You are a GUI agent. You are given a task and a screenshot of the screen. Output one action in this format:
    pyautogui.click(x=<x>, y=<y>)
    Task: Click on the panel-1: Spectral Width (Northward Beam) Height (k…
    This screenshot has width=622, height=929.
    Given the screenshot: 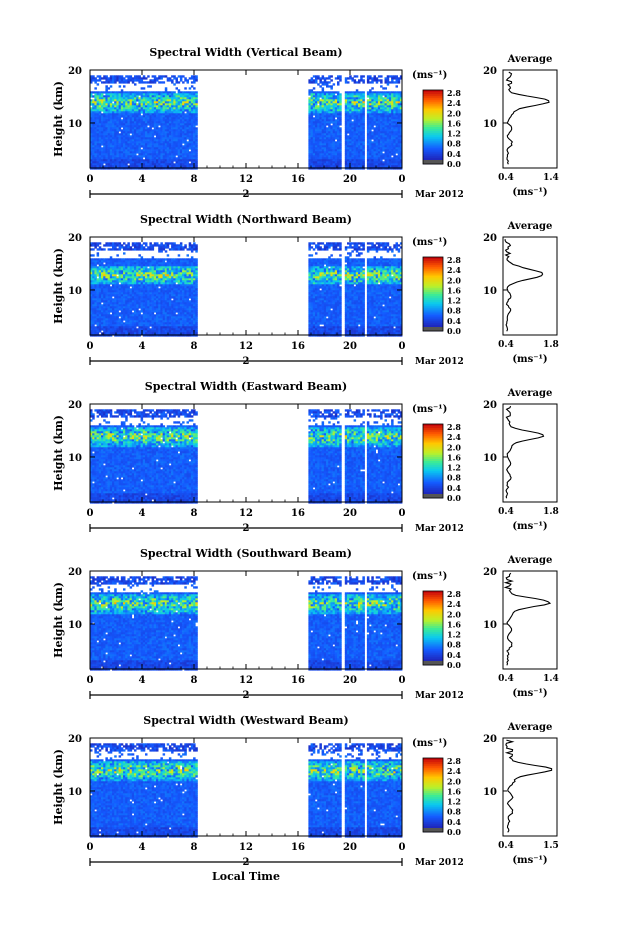 What is the action you would take?
    pyautogui.click(x=305, y=290)
    